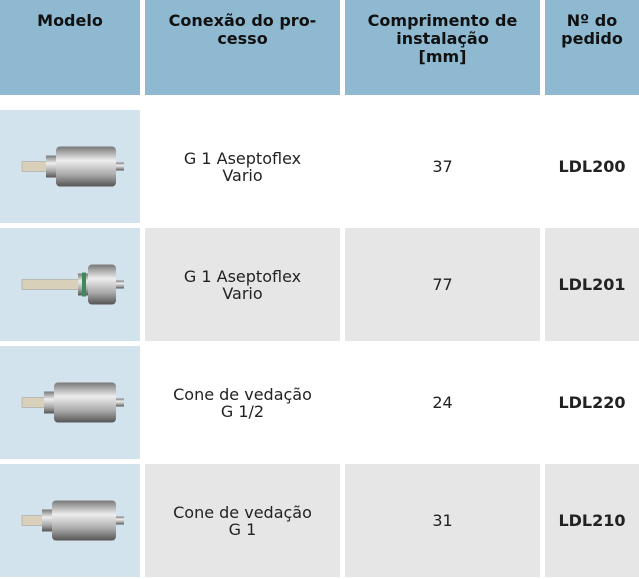  What do you see at coordinates (442, 284) in the screenshot?
I see `length-cell: 77` at bounding box center [442, 284].